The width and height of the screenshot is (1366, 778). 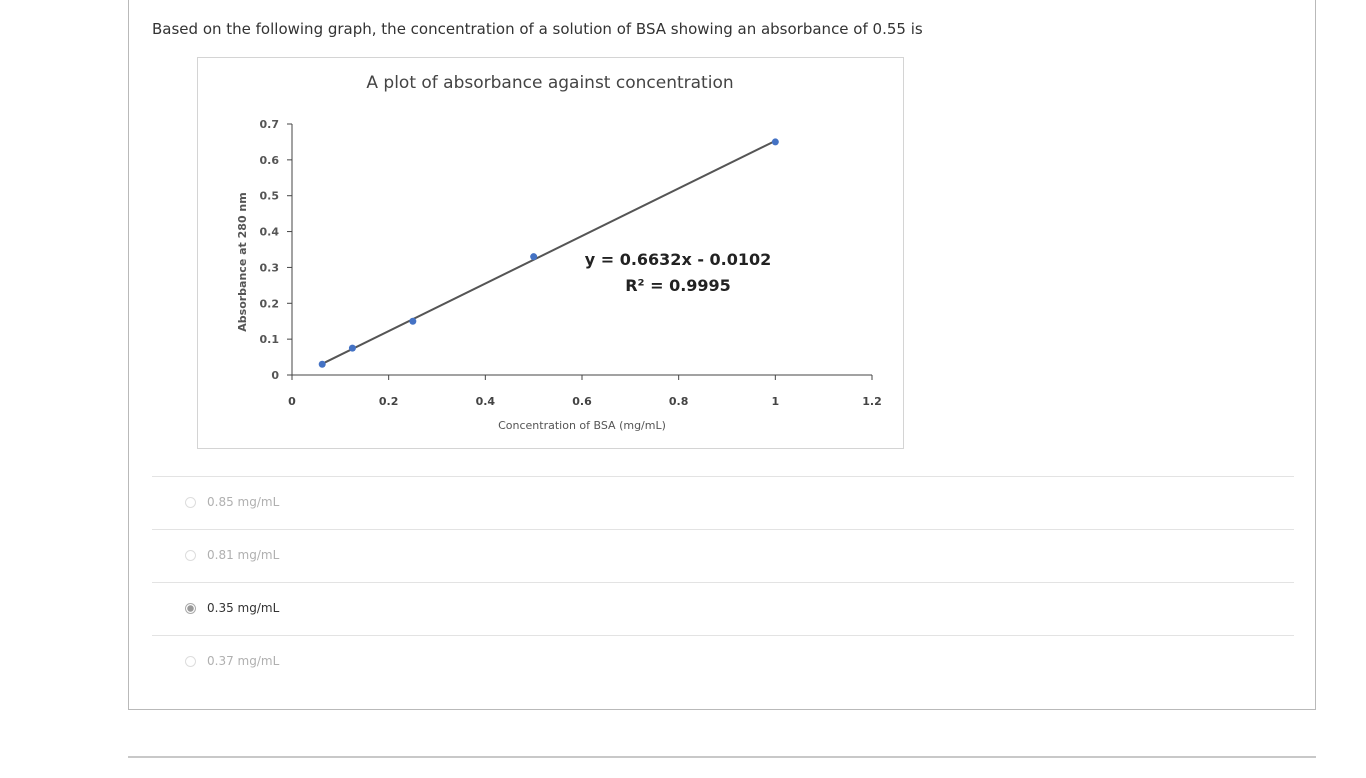 I want to click on y-axis-label: Absorbance at 280 nm, so click(x=242, y=261).